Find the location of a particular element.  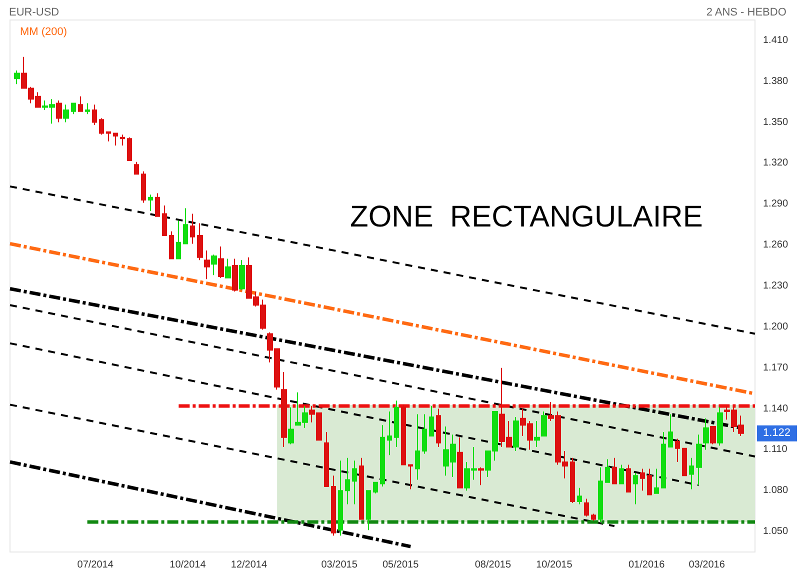

chart-subtitle: 2 ANS - HEBDO is located at coordinates (746, 12).